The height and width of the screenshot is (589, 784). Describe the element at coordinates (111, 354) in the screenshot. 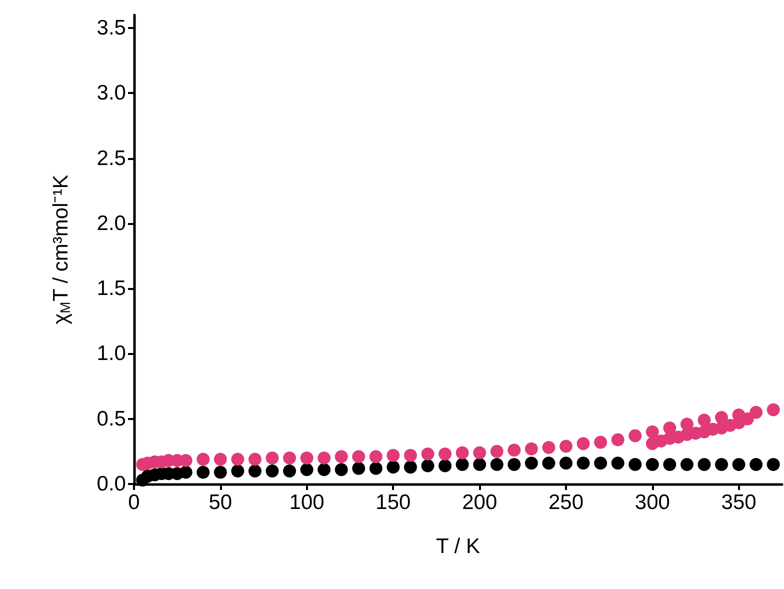

I see `y-tick-label: 1.0` at that location.